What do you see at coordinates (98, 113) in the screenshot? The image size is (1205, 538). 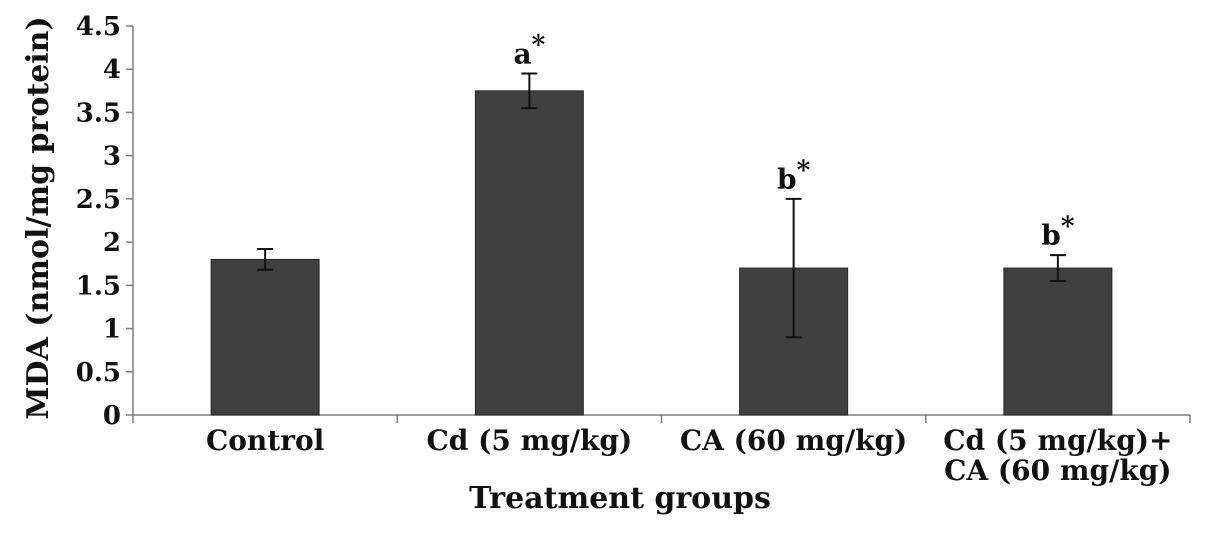 I see `y-tick-label: 3.5` at bounding box center [98, 113].